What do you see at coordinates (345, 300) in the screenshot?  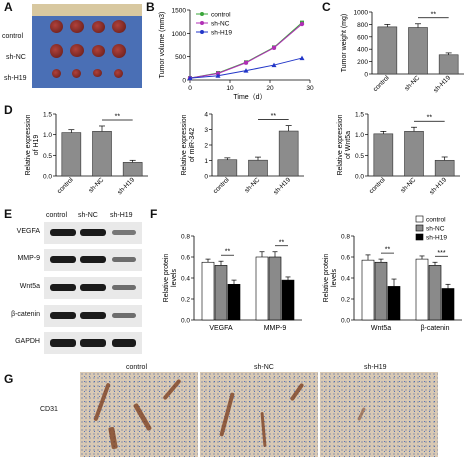 I see `y-tick-label: 0.2` at bounding box center [345, 300].